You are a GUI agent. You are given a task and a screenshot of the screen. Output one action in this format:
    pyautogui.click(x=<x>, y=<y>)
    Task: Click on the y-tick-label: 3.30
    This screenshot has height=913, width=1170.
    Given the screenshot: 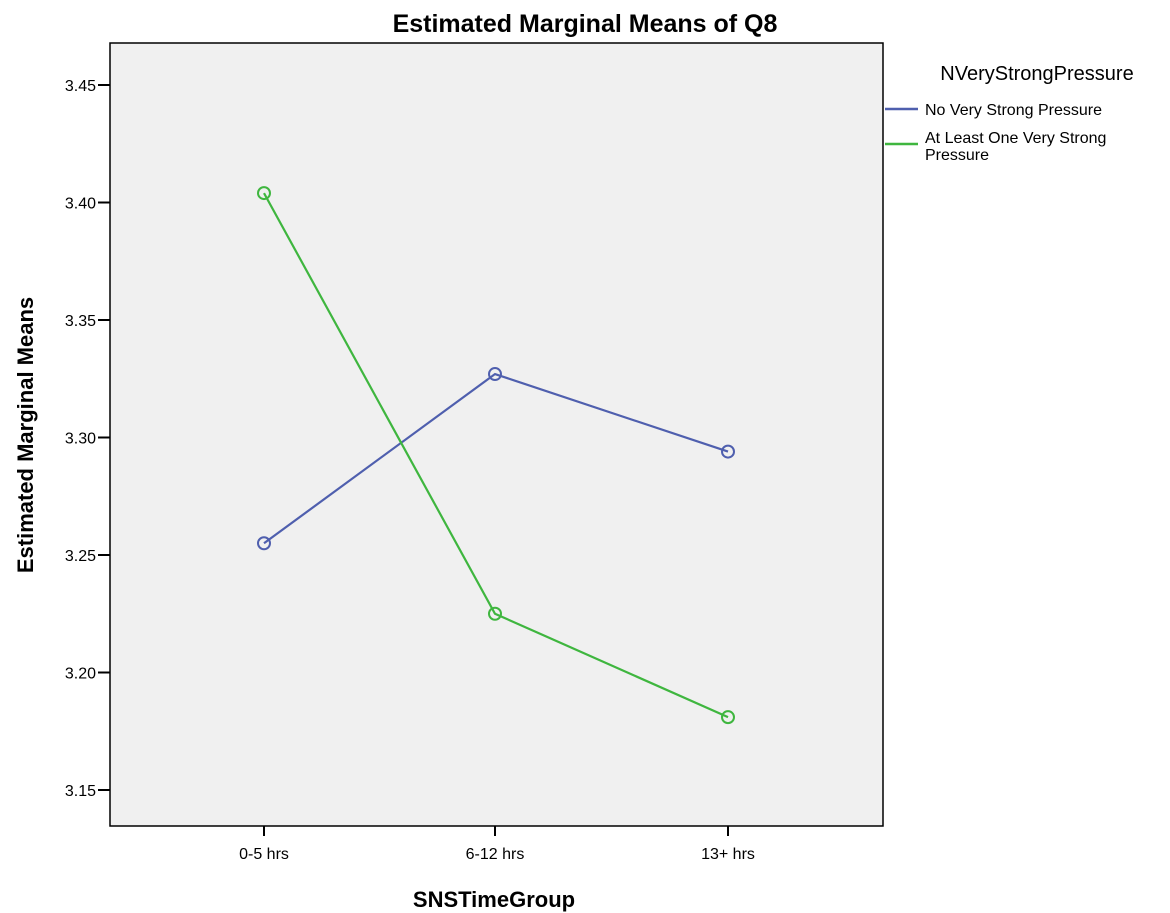 What is the action you would take?
    pyautogui.click(x=80, y=439)
    